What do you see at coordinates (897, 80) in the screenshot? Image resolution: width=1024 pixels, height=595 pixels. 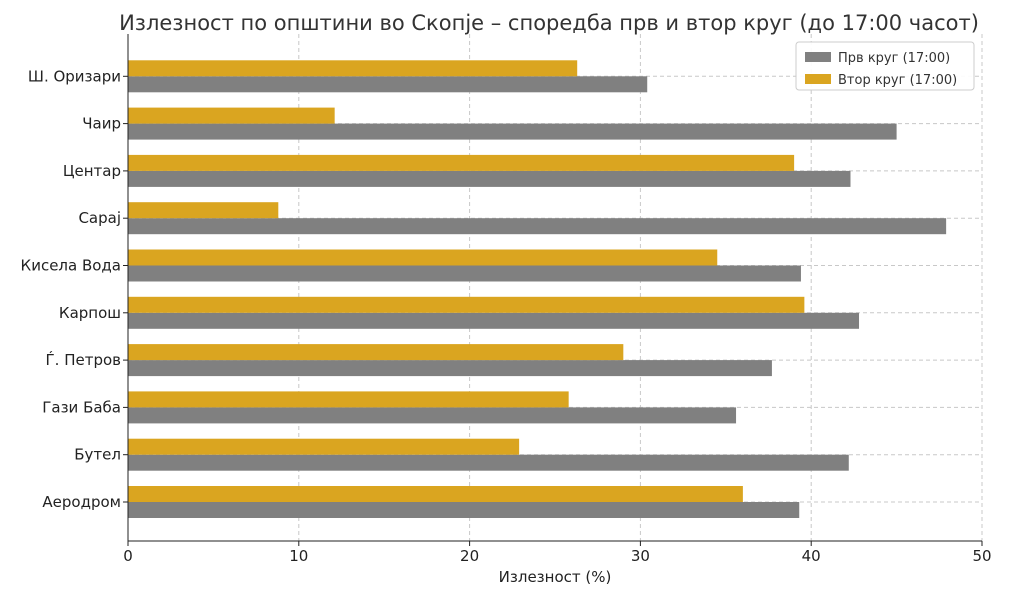 I see `legend-label: Втор круг (17:00)` at bounding box center [897, 80].